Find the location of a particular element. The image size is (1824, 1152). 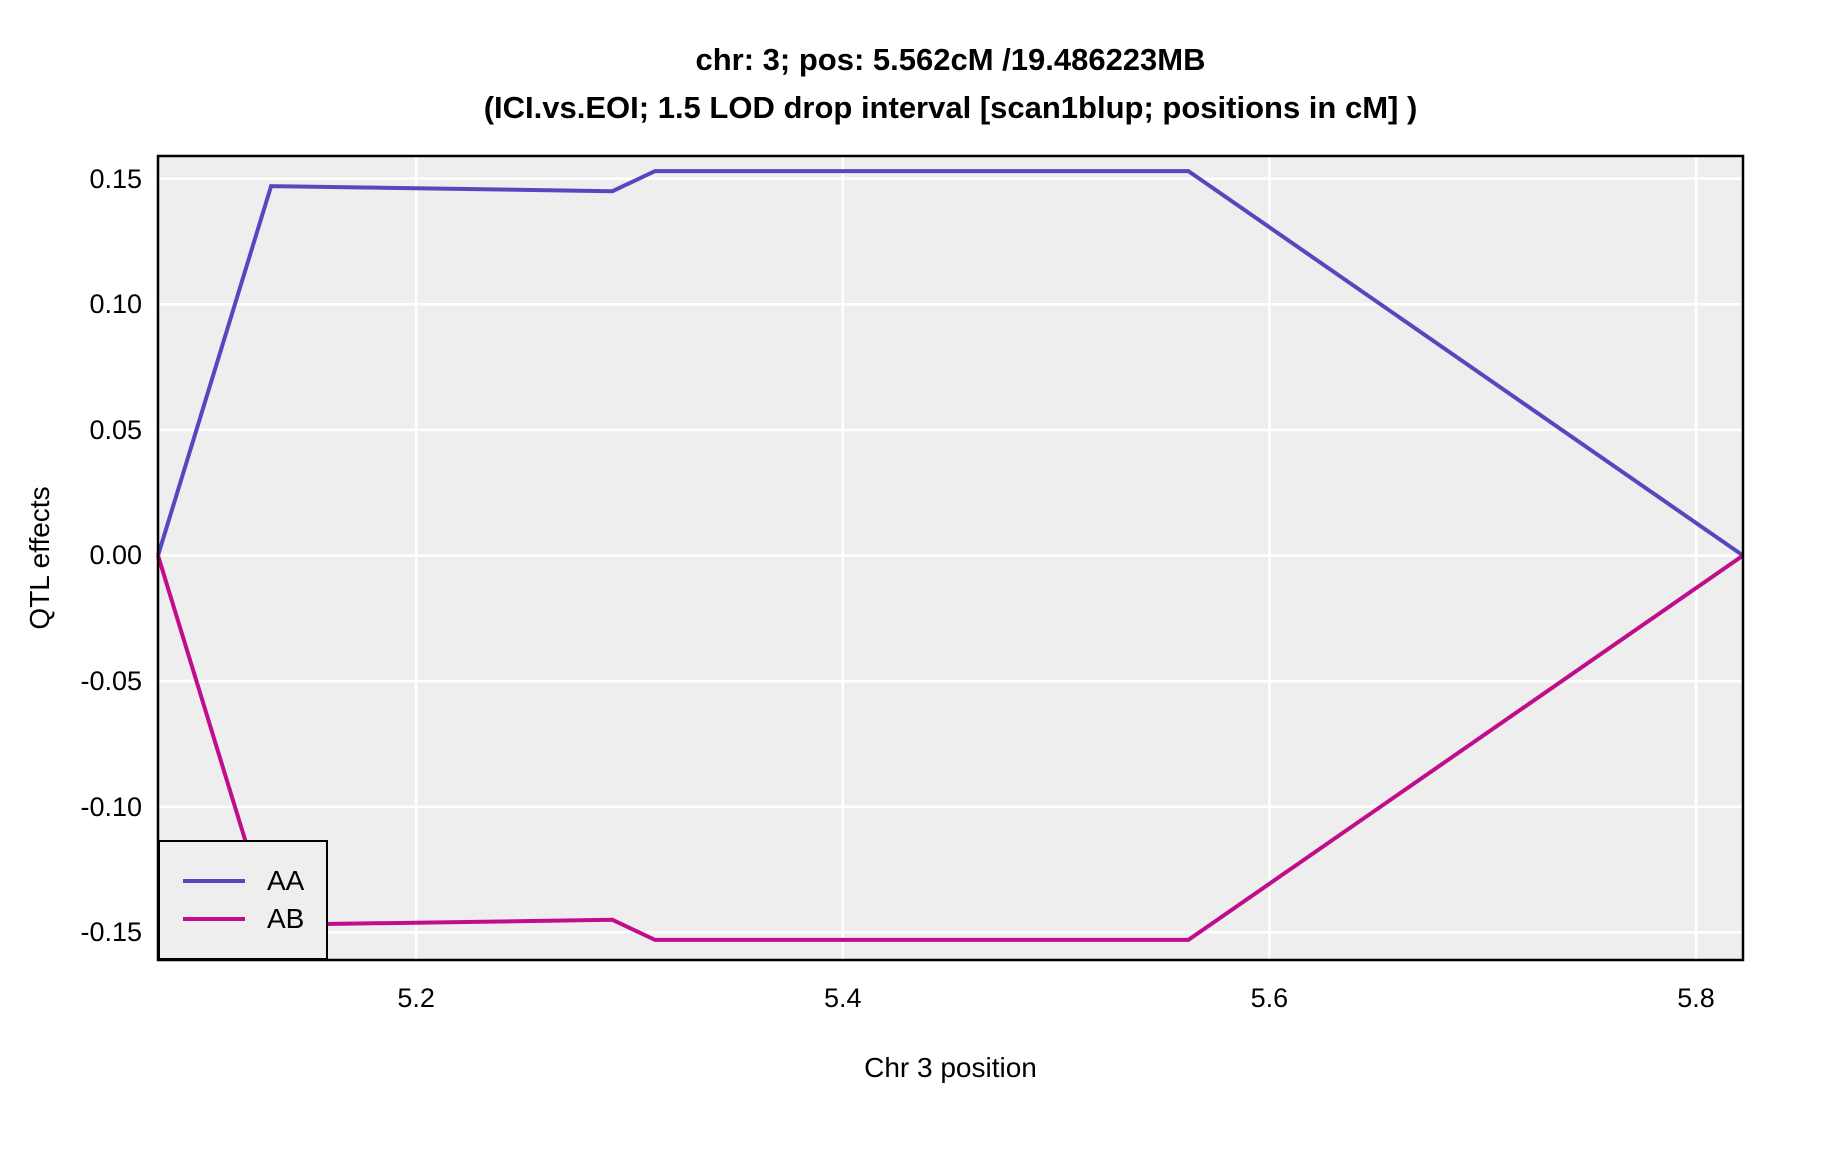

legend-swatch-ab-line is located at coordinates (214, 919).